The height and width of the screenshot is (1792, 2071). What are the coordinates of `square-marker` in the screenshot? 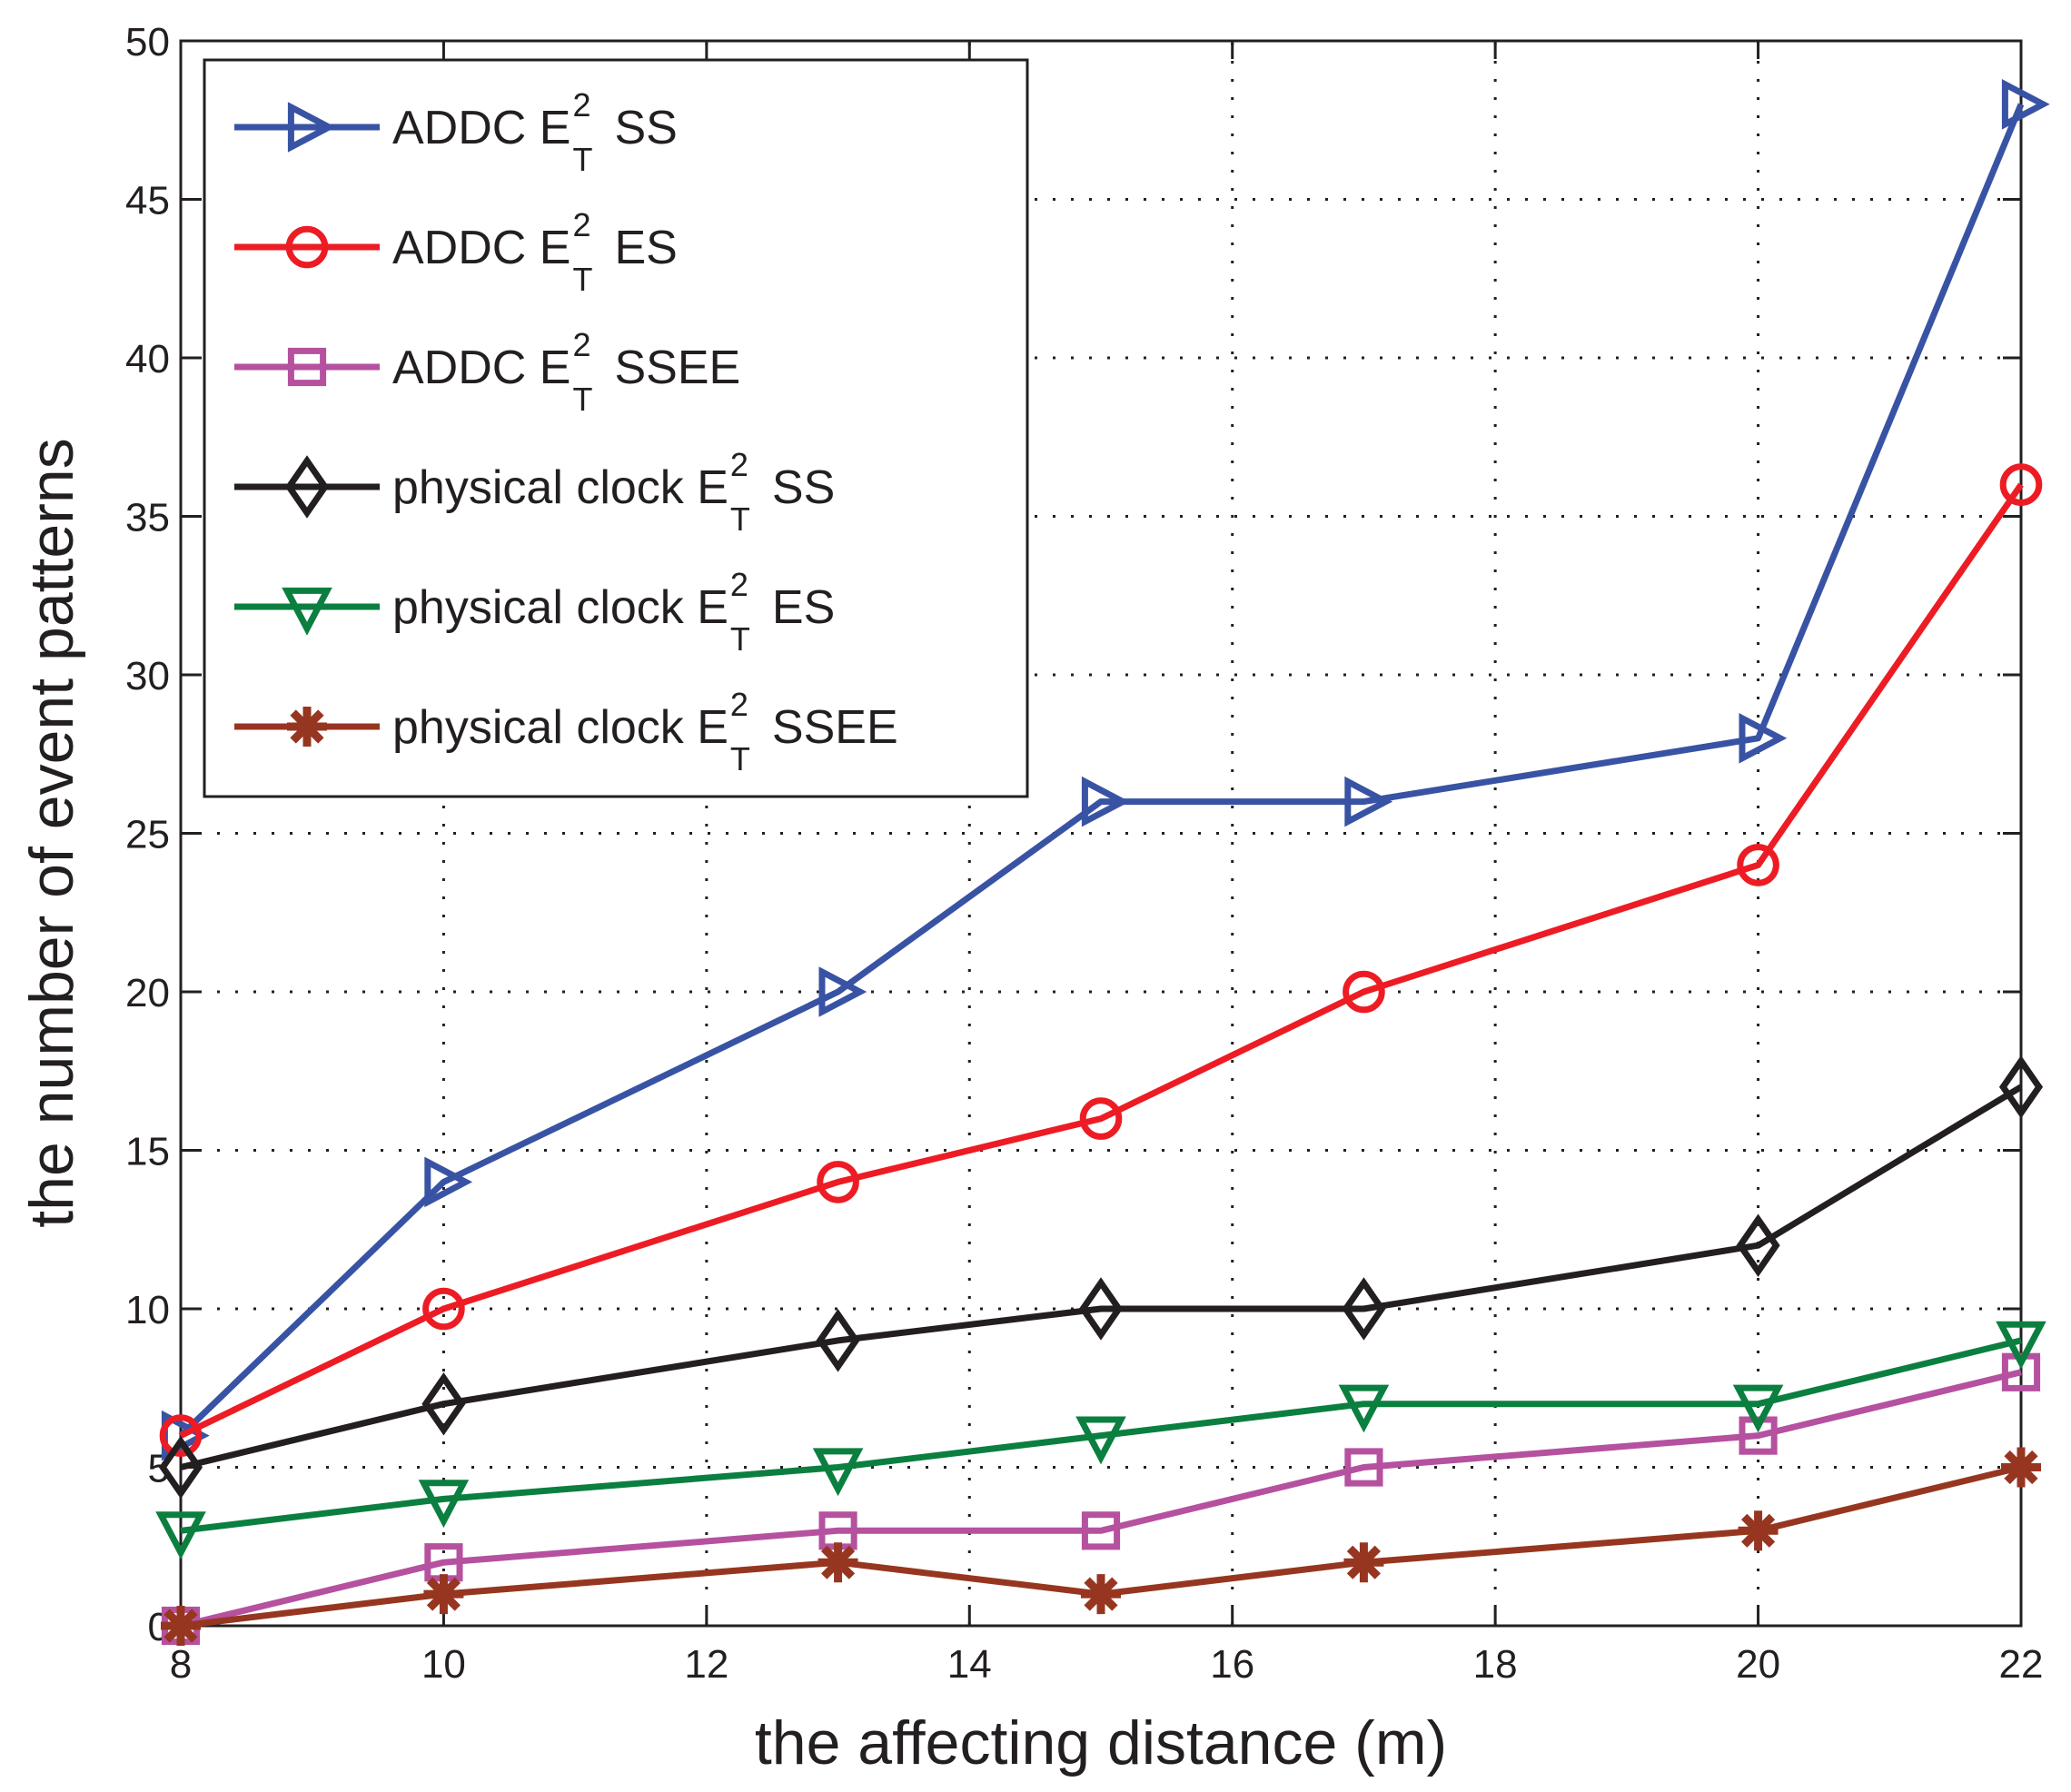 It's located at (1101, 1530).